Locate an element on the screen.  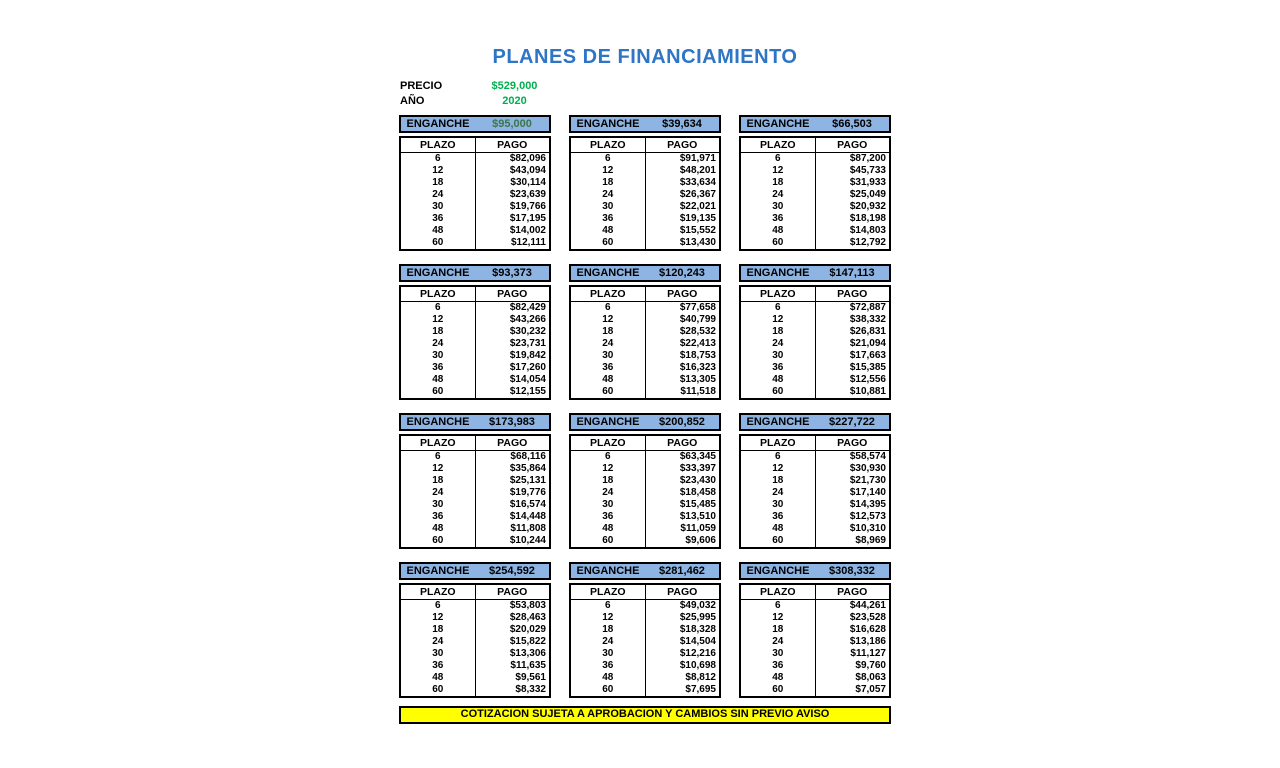
pago-cell: $14,054 is located at coordinates (527, 379).